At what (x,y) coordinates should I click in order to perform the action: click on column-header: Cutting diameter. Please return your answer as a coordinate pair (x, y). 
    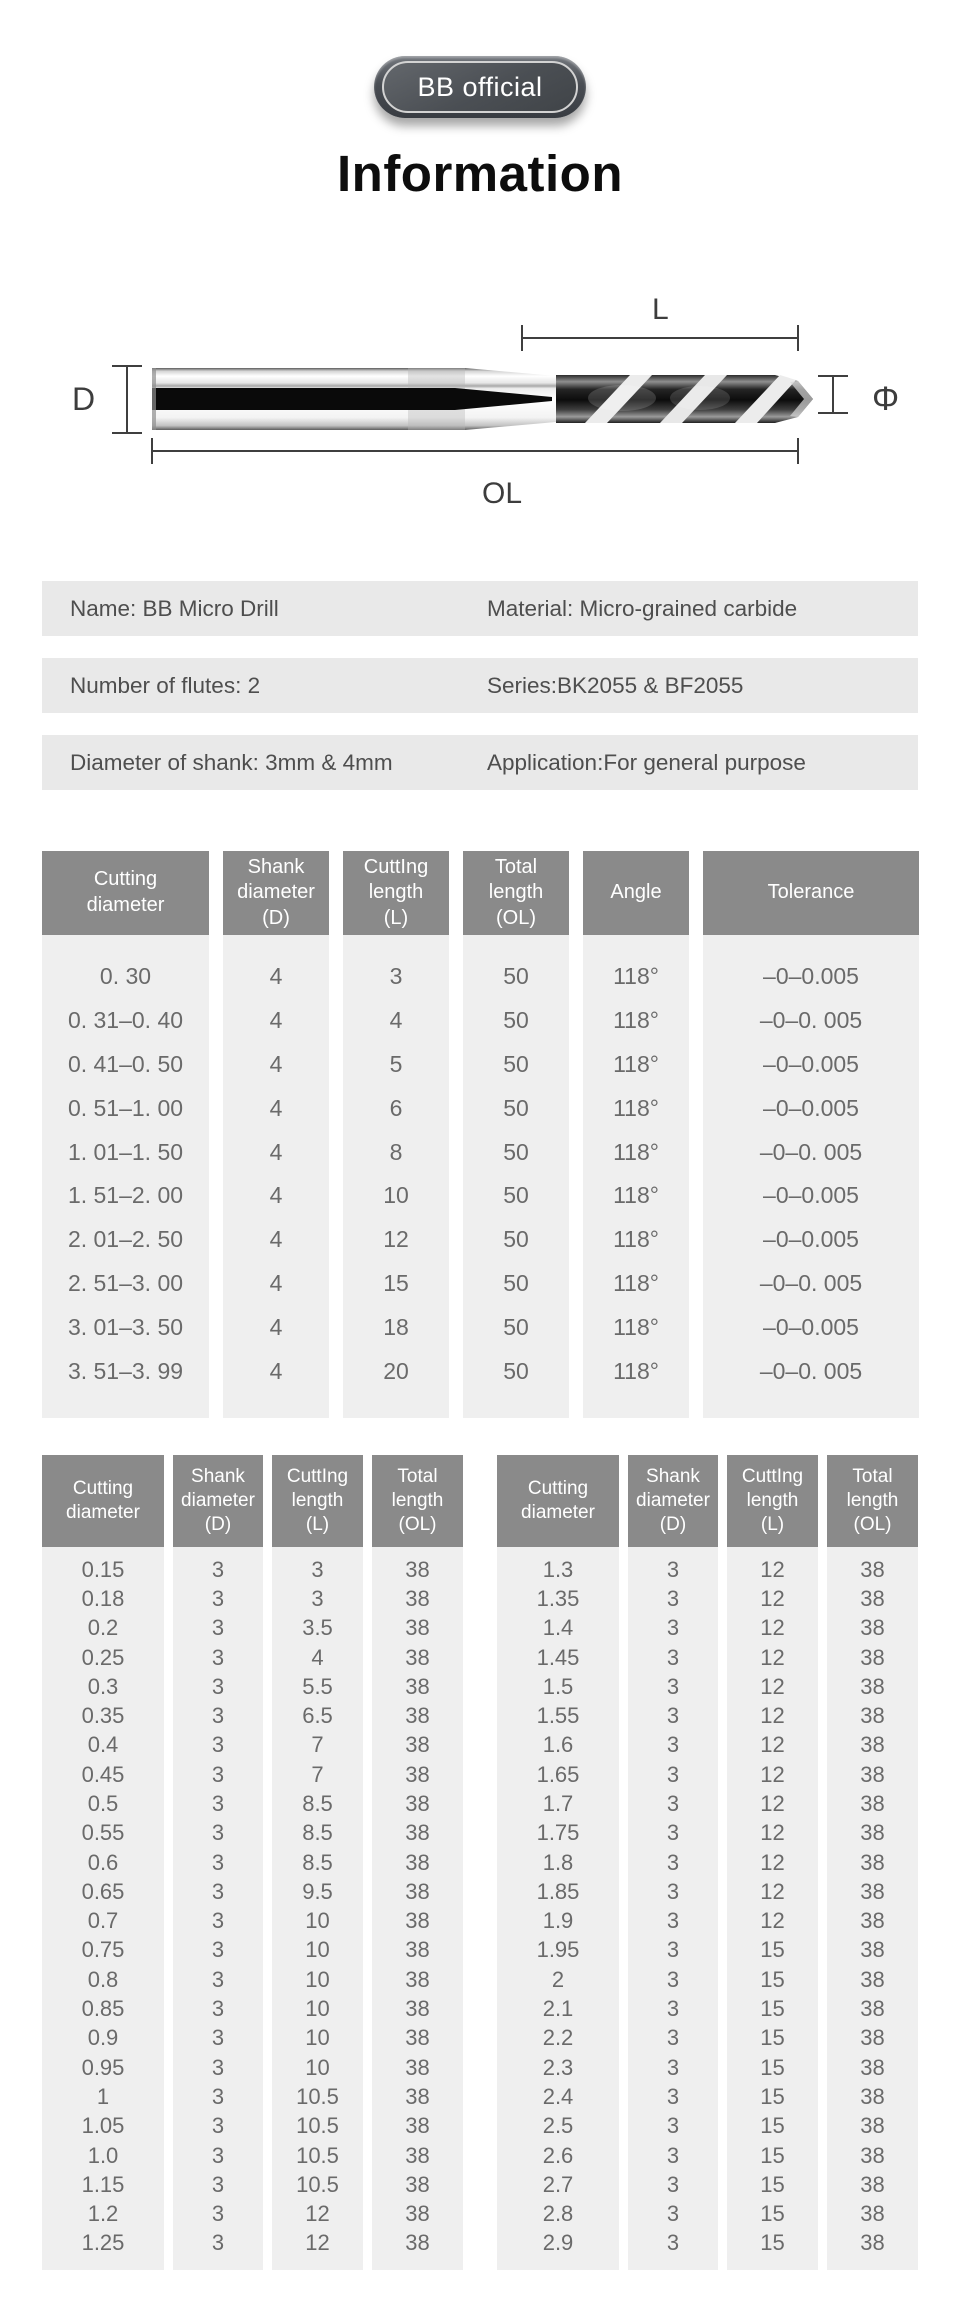
    Looking at the image, I should click on (125, 893).